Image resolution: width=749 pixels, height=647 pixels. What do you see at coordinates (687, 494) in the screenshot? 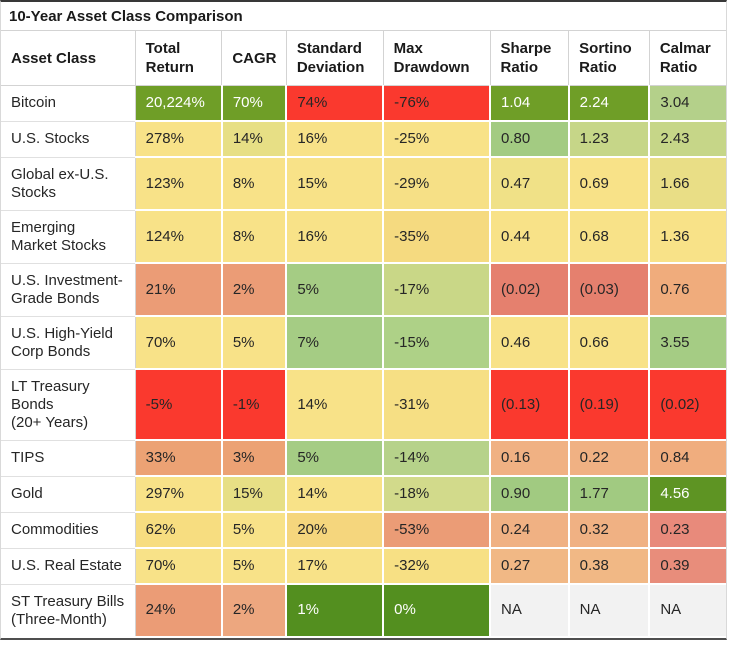
I see `metric-cell: 4.56` at bounding box center [687, 494].